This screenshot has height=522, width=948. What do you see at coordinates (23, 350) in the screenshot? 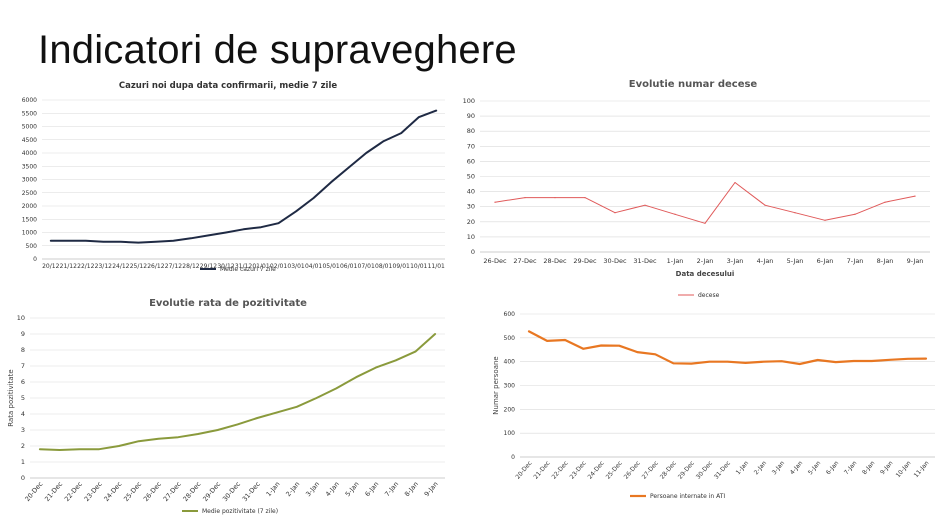
I see `y-tick-label: 8` at bounding box center [23, 350].